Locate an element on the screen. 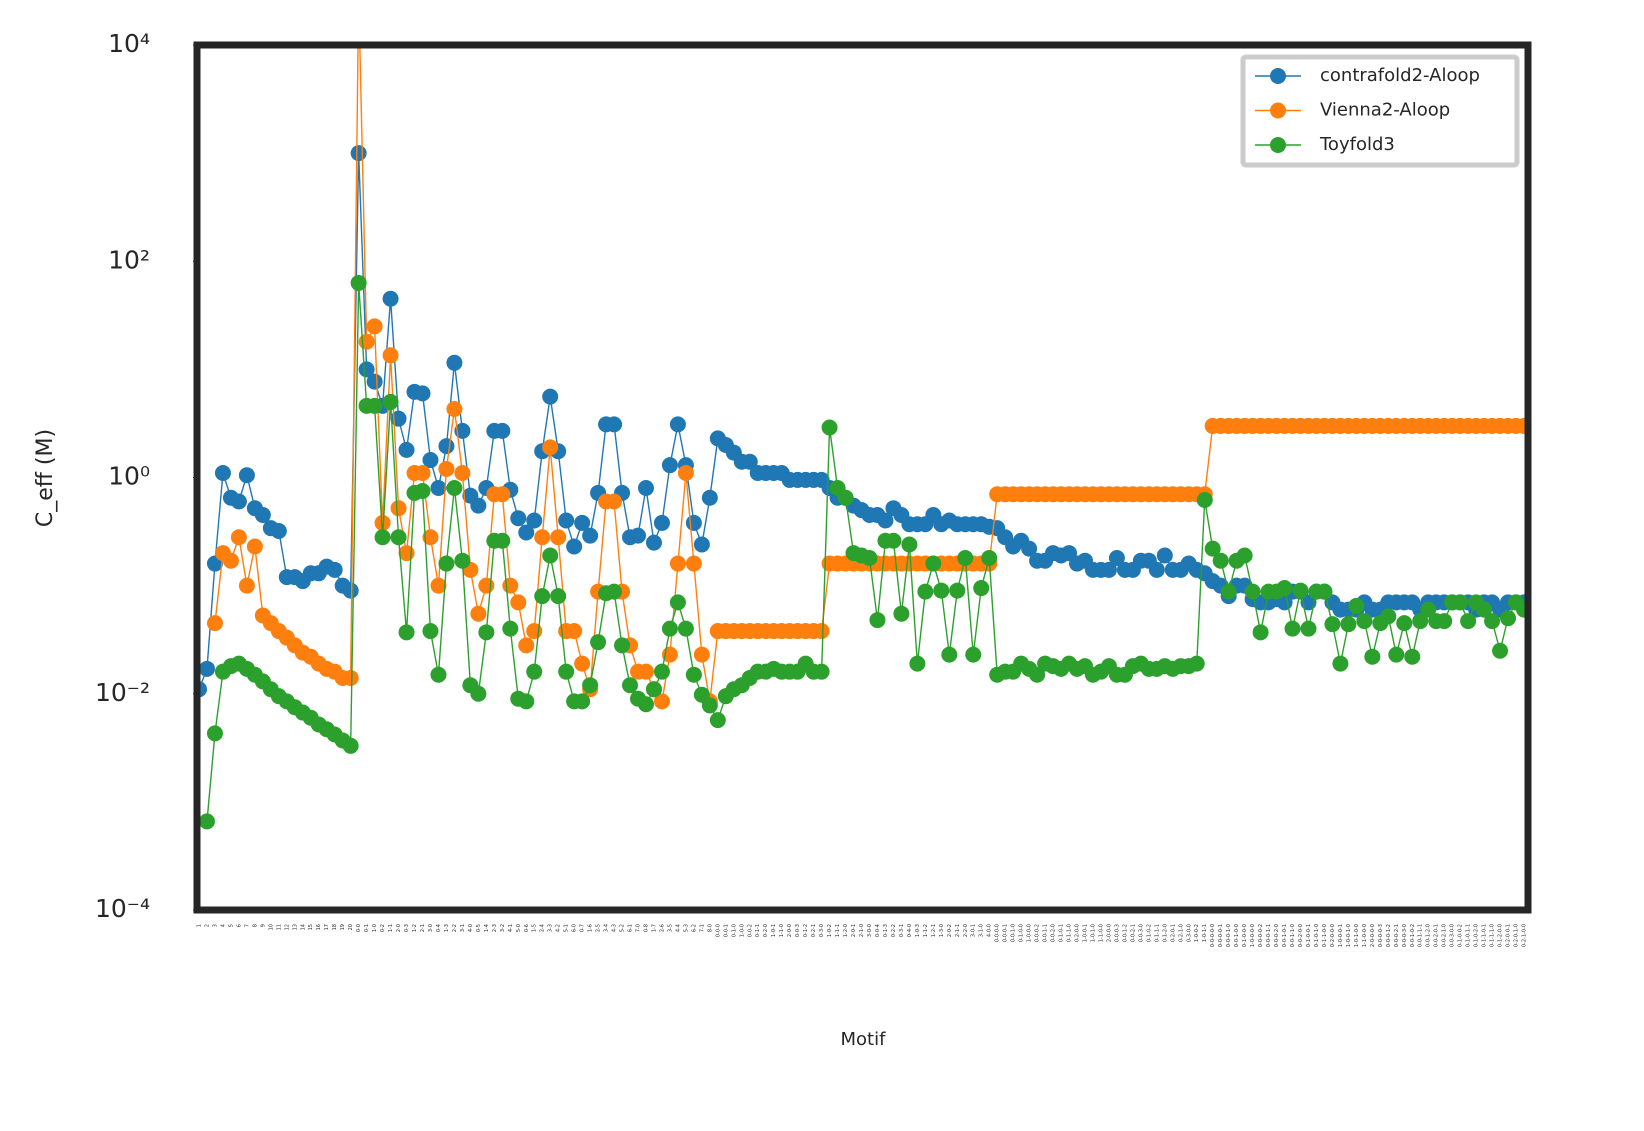  x-tick-label: 0-2-0-1 is located at coordinates (1173, 933).